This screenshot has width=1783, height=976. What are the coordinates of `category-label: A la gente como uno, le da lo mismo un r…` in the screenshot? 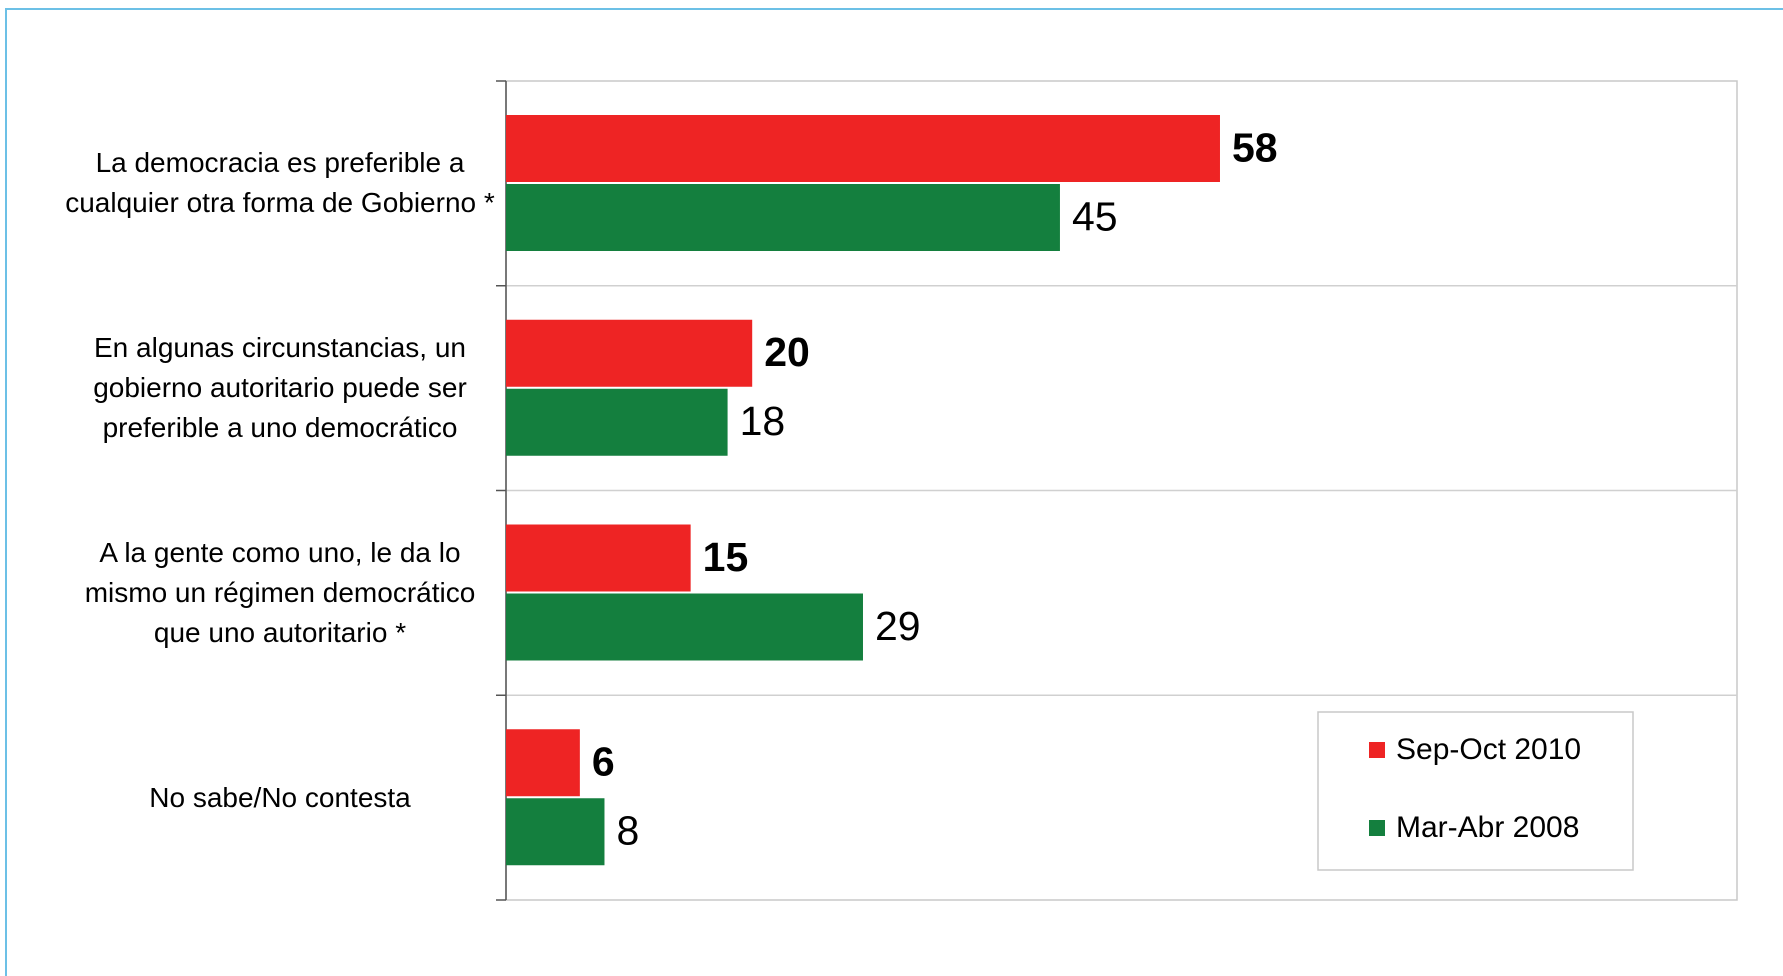 It's located at (280, 592).